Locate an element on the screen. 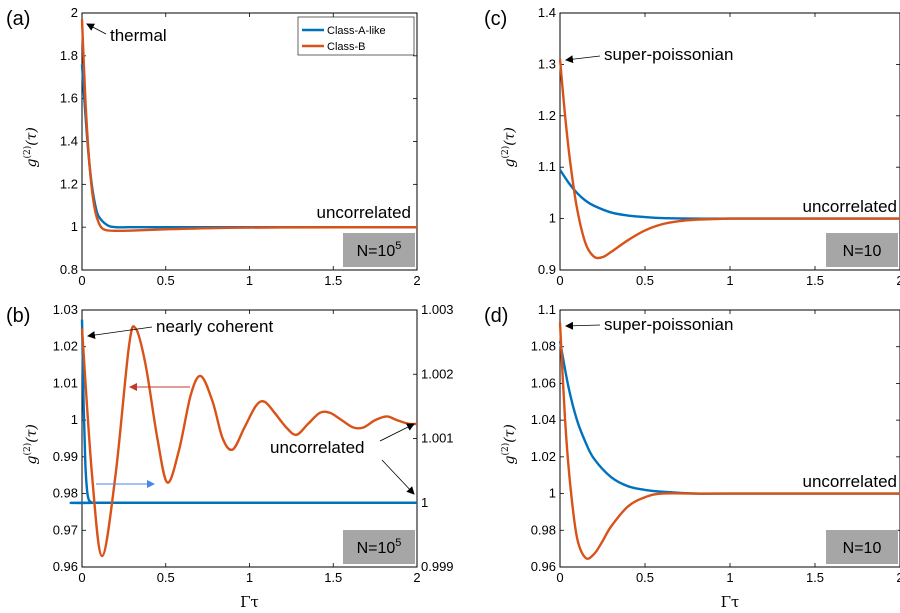 Image resolution: width=900 pixels, height=613 pixels. legend: Class-A-like Class-B is located at coordinates (356, 36).